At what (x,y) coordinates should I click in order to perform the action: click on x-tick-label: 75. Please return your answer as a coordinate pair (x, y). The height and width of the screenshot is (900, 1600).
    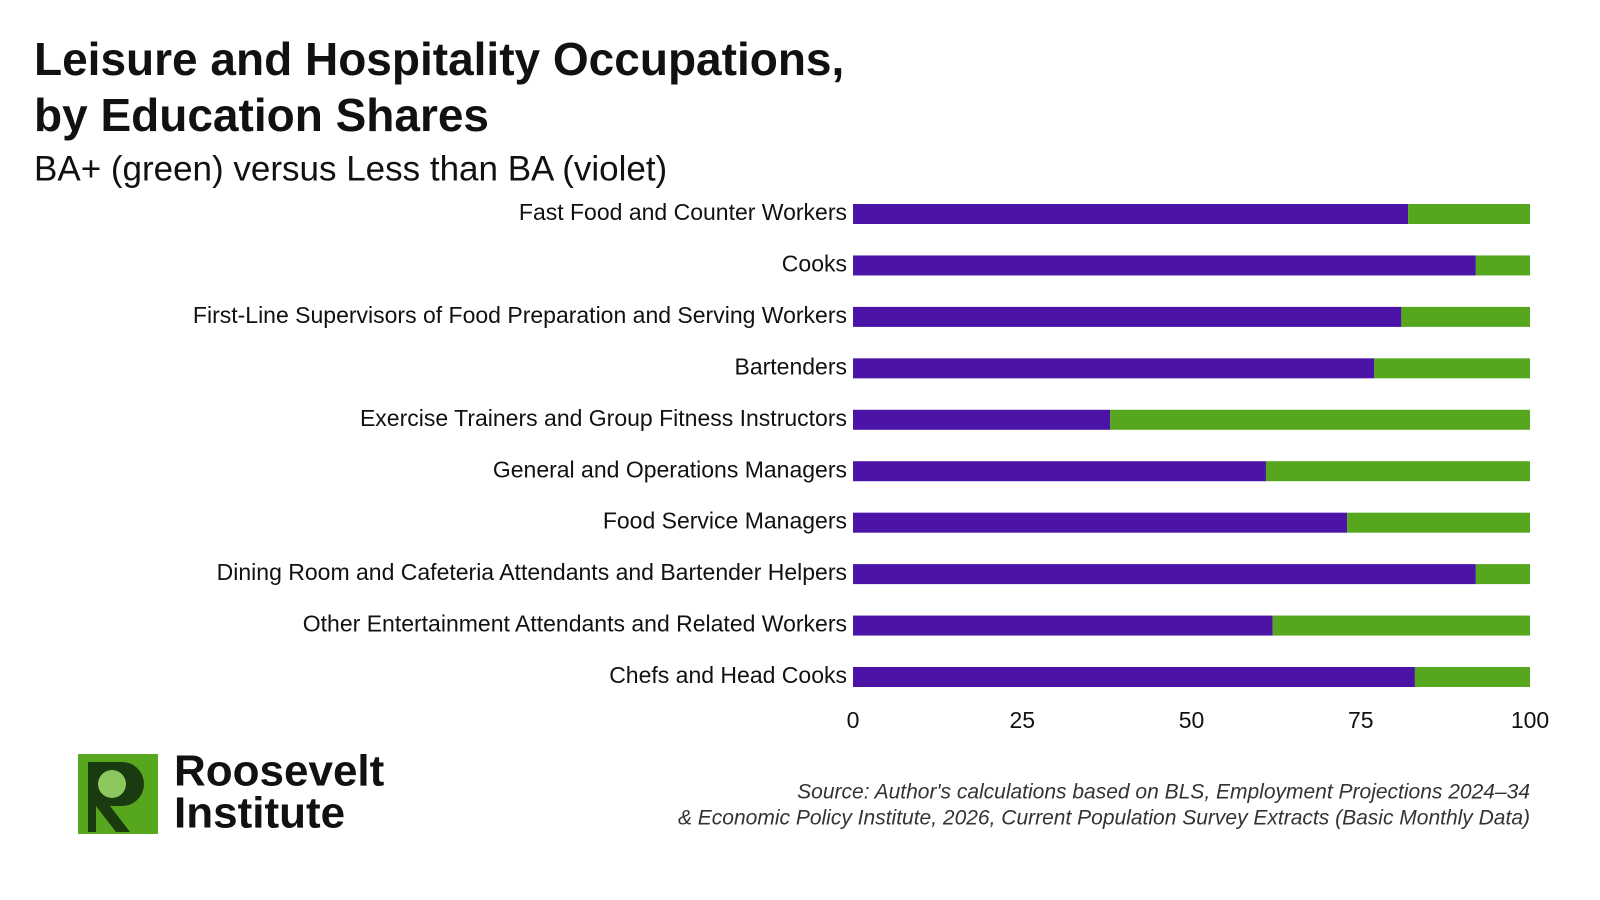
    Looking at the image, I should click on (1361, 720).